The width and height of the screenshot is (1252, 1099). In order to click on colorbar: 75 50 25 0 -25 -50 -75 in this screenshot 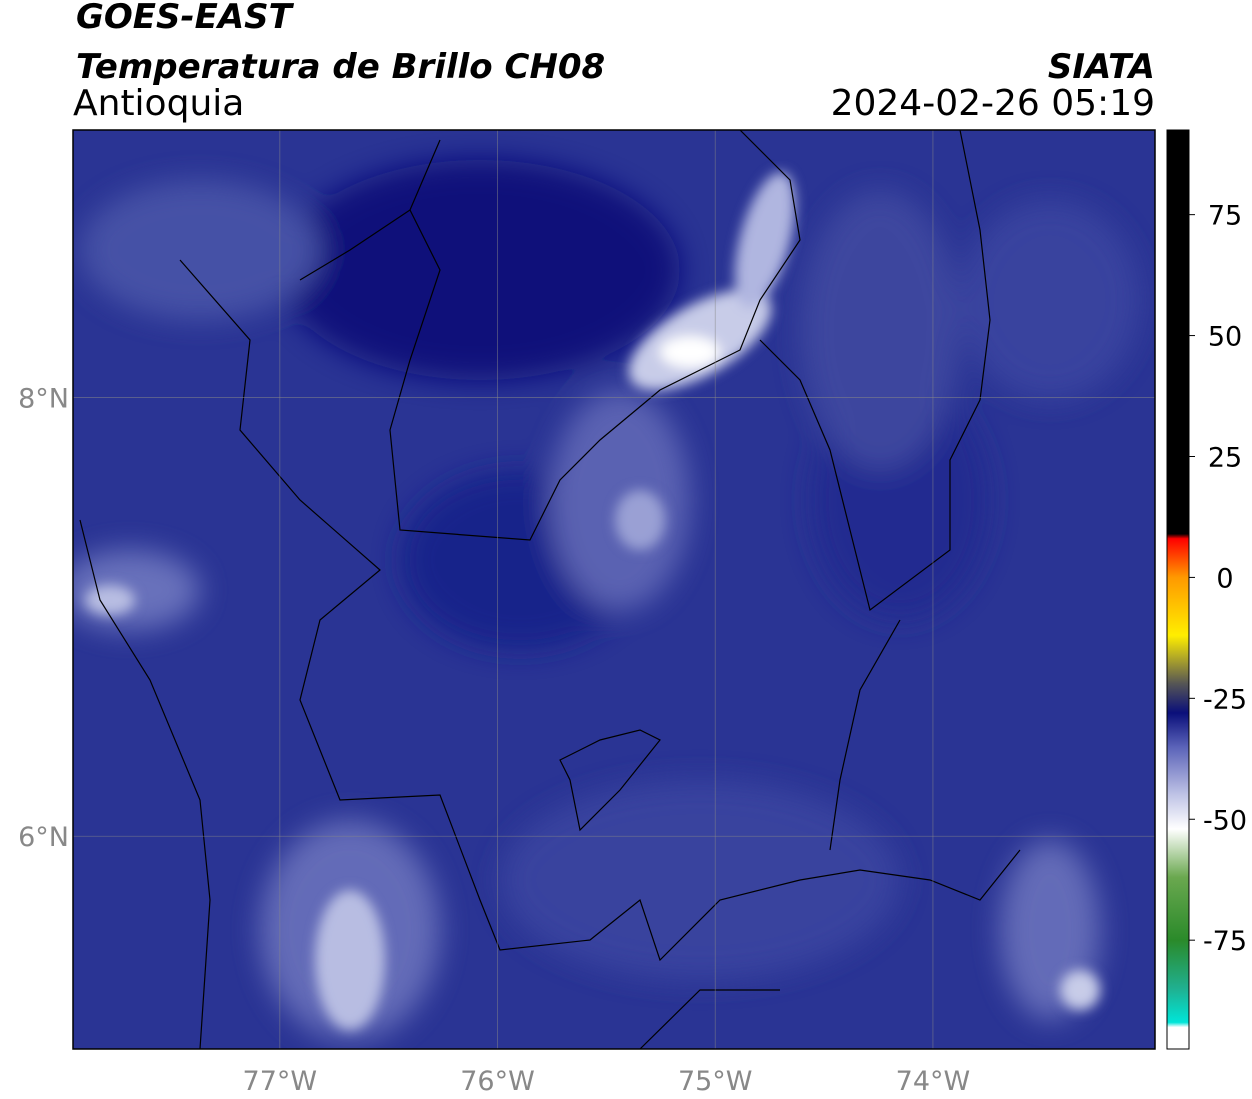, I will do `click(1206, 589)`.